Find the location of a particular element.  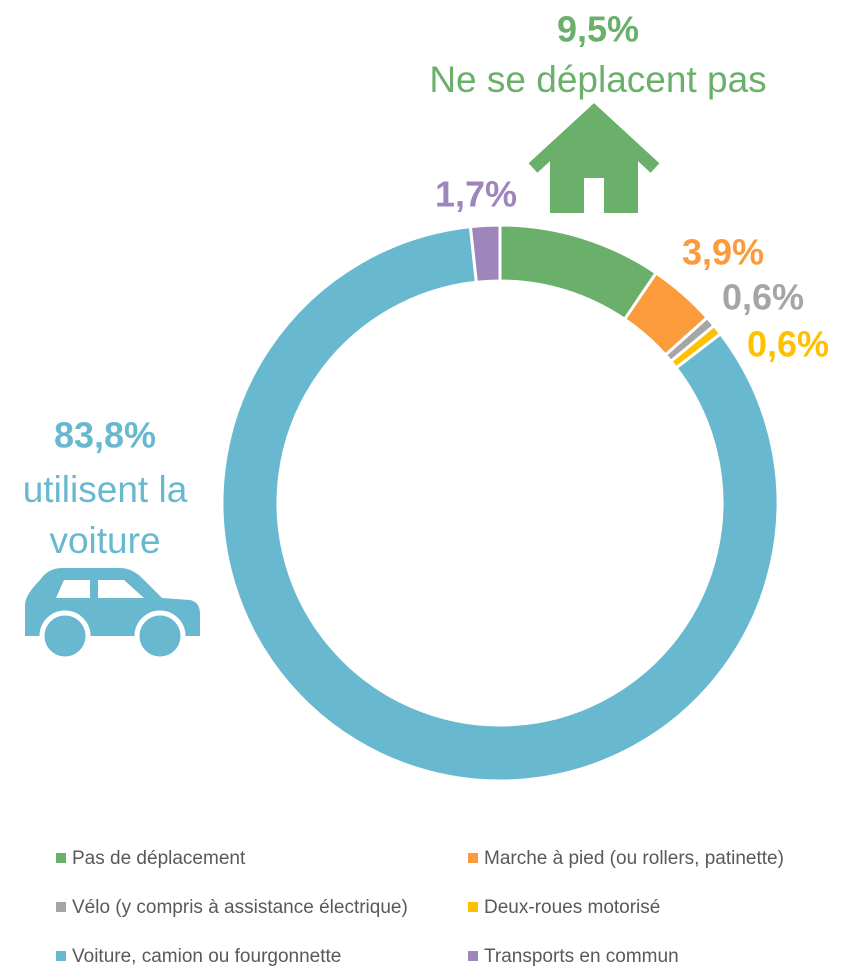

legend-label: Vélo (y compris à assistance électrique) is located at coordinates (240, 907).